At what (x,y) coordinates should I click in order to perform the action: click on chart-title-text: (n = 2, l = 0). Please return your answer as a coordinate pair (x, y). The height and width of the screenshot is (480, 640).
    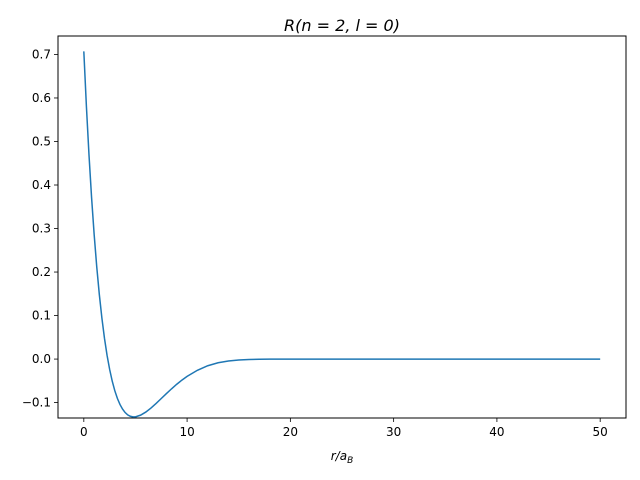
    Looking at the image, I should click on (347, 25).